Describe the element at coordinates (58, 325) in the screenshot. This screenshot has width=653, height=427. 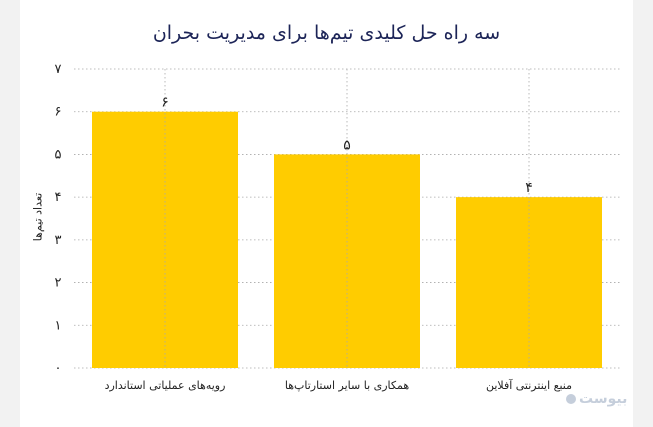
I see `y-tick-label: ۱` at that location.